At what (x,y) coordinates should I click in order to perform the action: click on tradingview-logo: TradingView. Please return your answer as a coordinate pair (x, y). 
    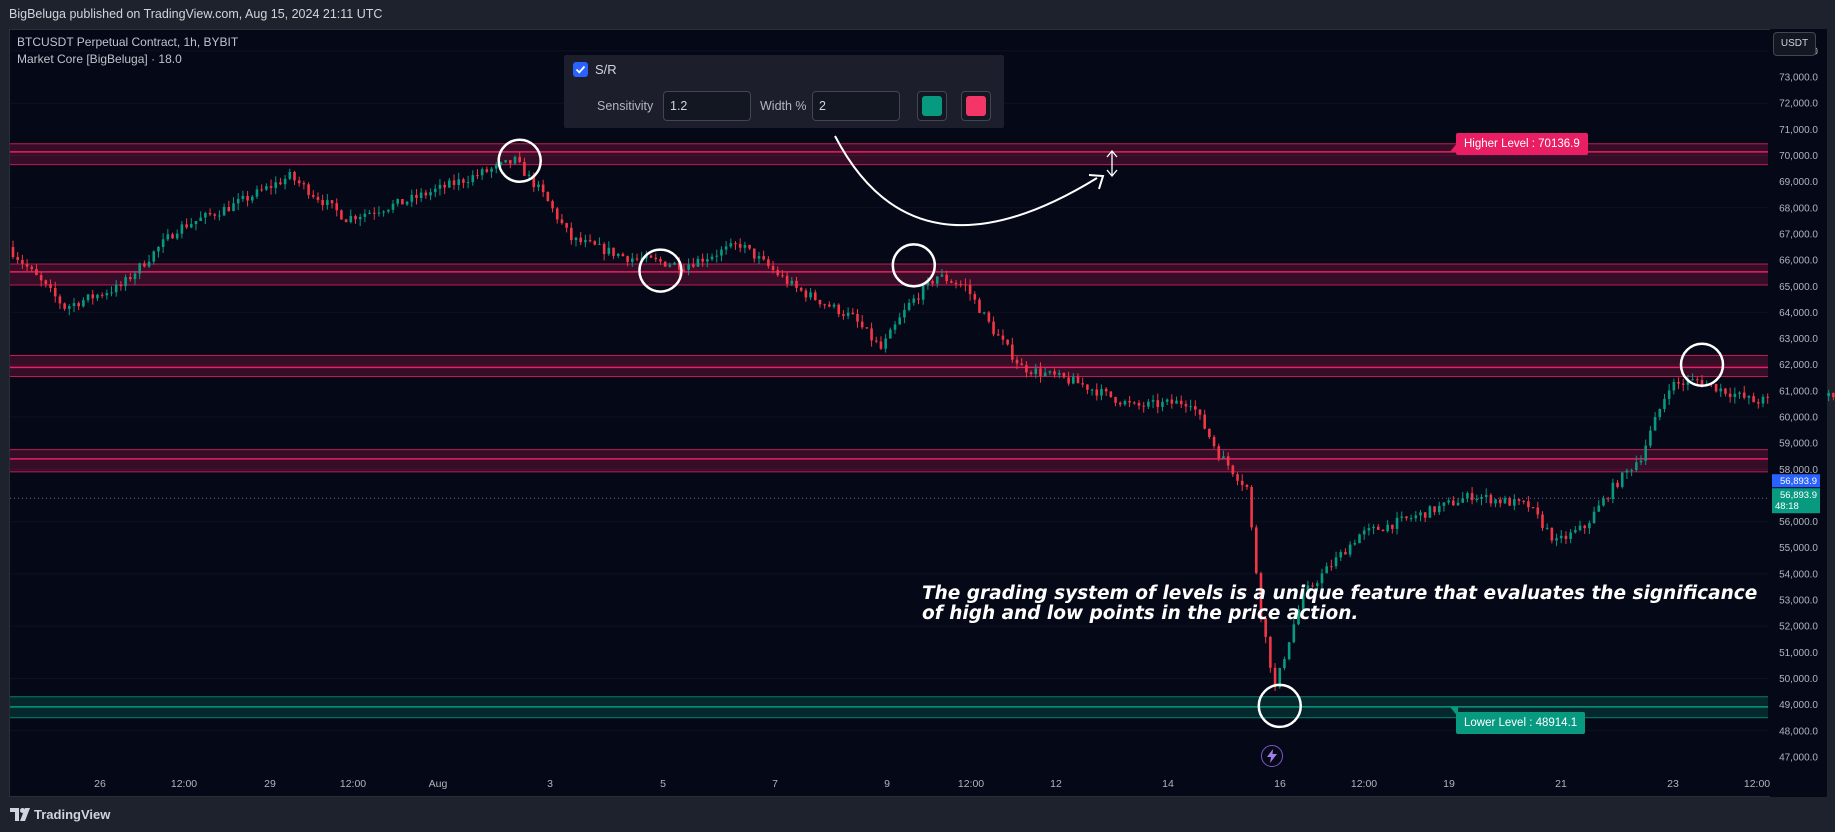
    Looking at the image, I should click on (60, 814).